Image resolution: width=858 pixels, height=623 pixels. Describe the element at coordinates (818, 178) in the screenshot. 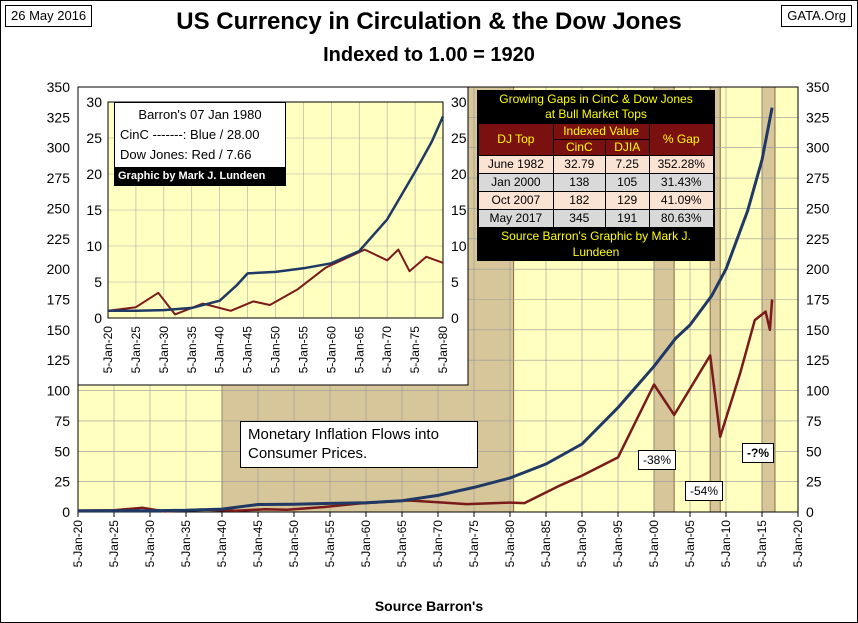

I see `y-tick-label-right: 275` at that location.